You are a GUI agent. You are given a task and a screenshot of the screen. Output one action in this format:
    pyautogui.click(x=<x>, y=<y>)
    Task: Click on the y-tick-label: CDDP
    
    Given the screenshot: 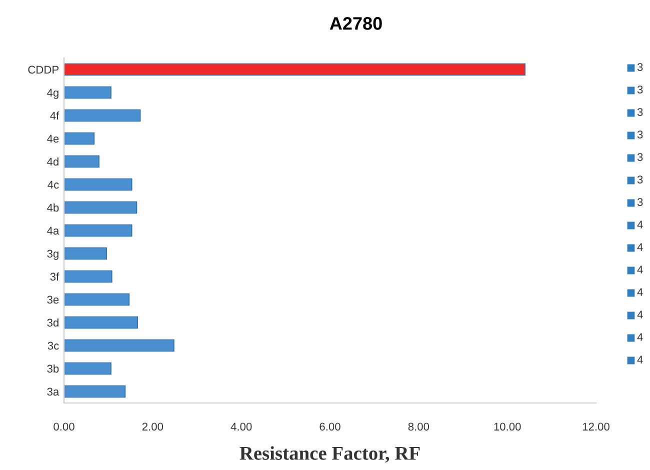 What is the action you would take?
    pyautogui.click(x=43, y=70)
    